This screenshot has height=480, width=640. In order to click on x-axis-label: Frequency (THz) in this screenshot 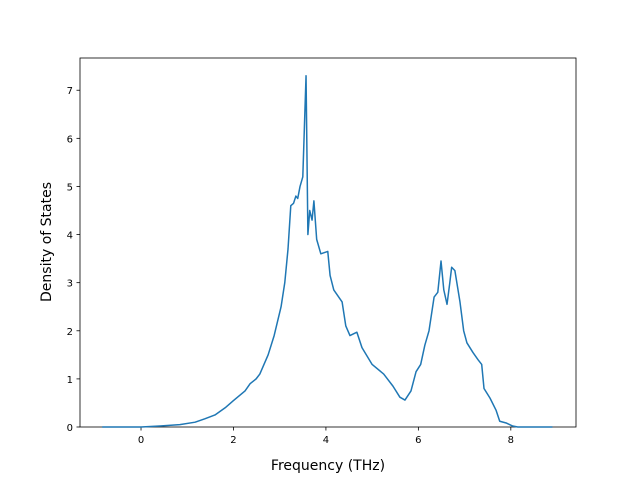, I will do `click(328, 466)`.